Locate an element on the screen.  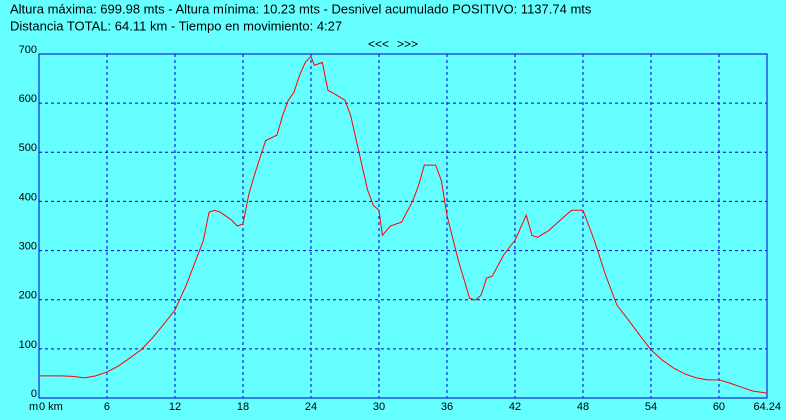
x-tick-label: 42 is located at coordinates (515, 407).